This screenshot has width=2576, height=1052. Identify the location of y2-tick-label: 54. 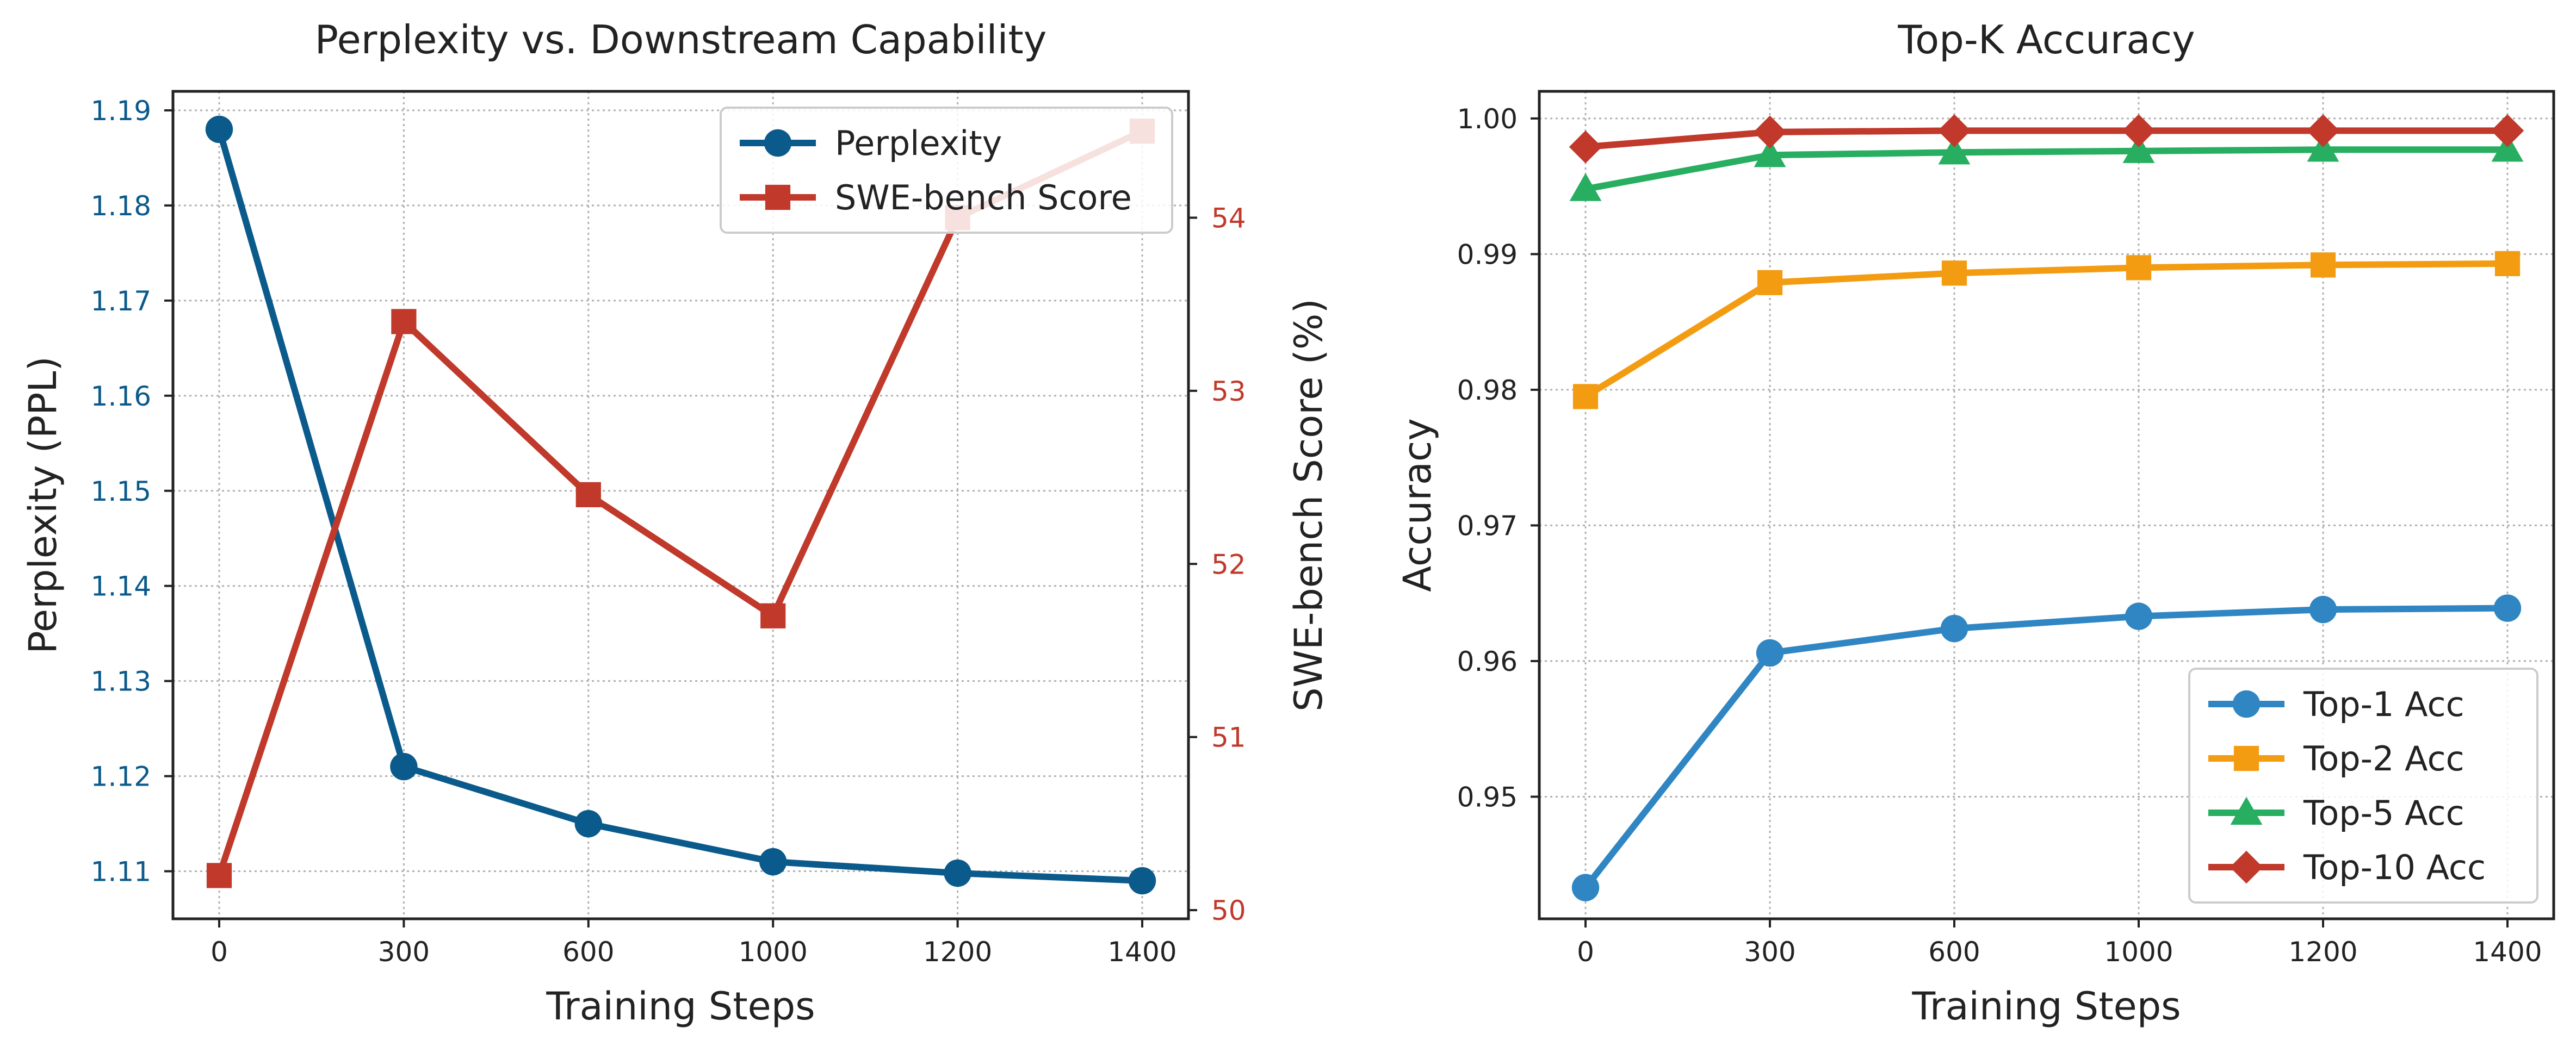
(1229, 218).